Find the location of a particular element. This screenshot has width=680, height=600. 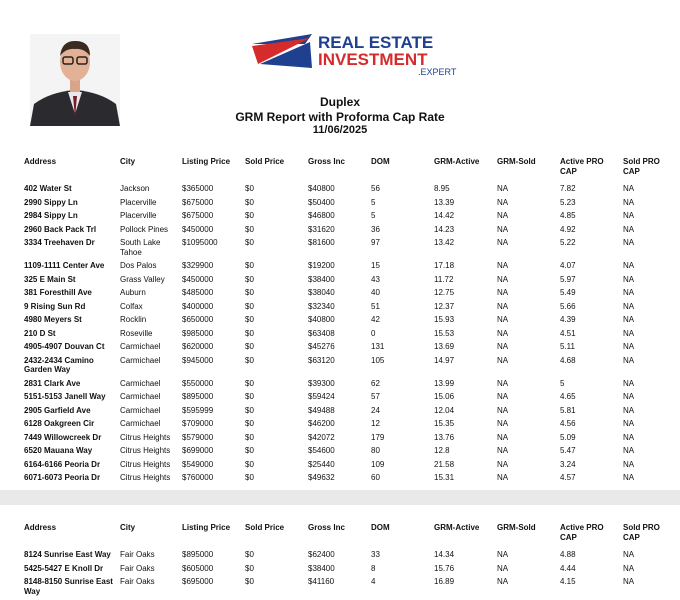

cell: $485000 is located at coordinates (198, 292).